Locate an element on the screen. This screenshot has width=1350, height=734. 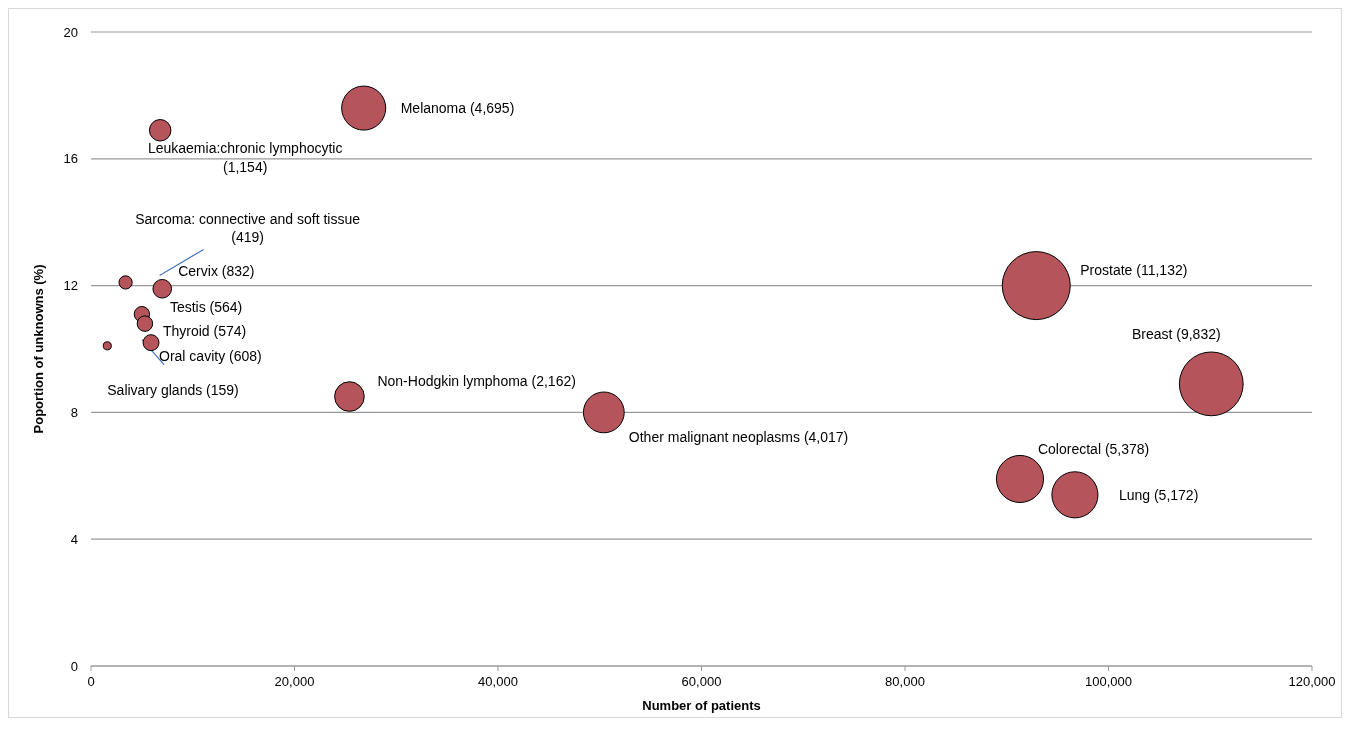
annotation: Testis (564) is located at coordinates (206, 307).